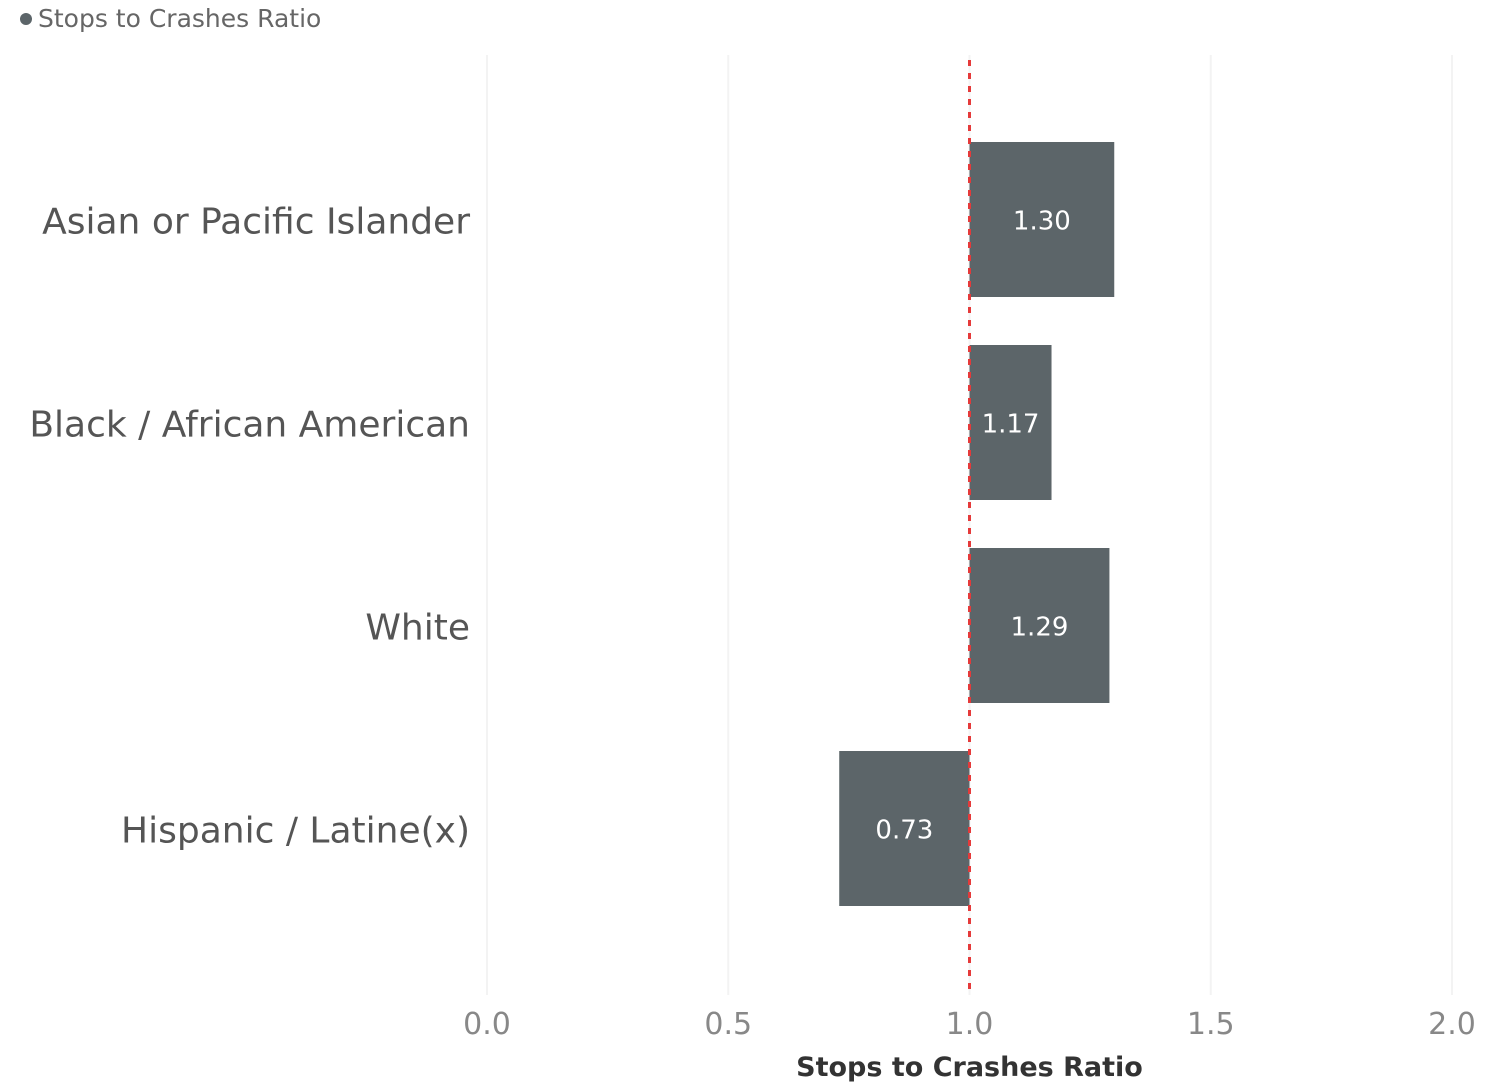 The height and width of the screenshot is (1088, 1508). What do you see at coordinates (969, 1067) in the screenshot?
I see `x-axis-title: Stops to Crashes Ratio` at bounding box center [969, 1067].